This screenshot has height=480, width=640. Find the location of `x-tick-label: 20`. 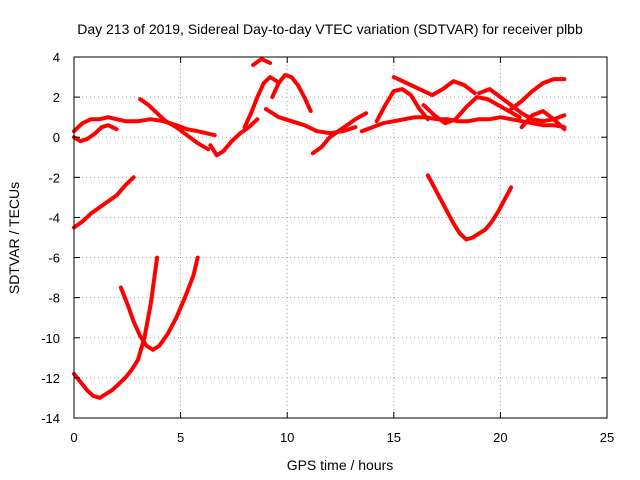

x-tick-label: 20 is located at coordinates (500, 437).